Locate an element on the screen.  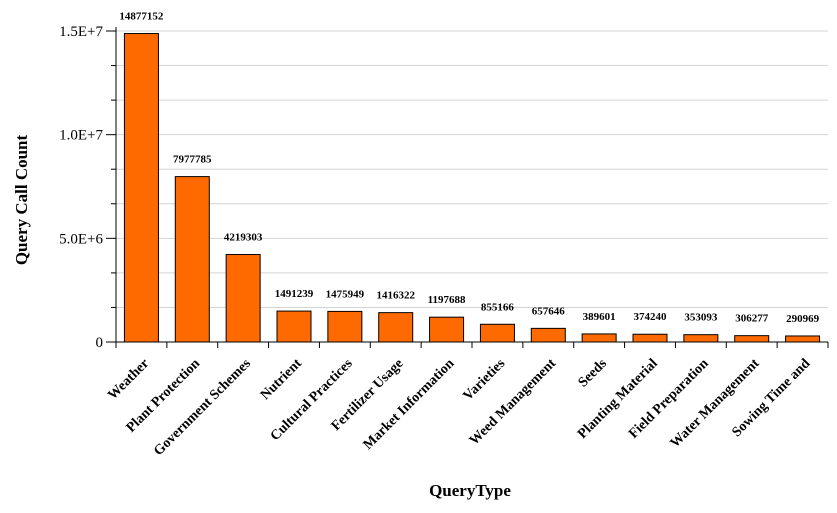
category-label: Government Schemes is located at coordinates (202, 407).